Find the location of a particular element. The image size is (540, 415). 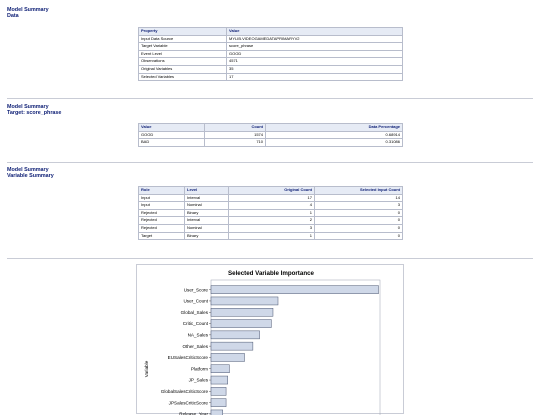

table-row: Target Variable score_phrase is located at coordinates (270, 46).